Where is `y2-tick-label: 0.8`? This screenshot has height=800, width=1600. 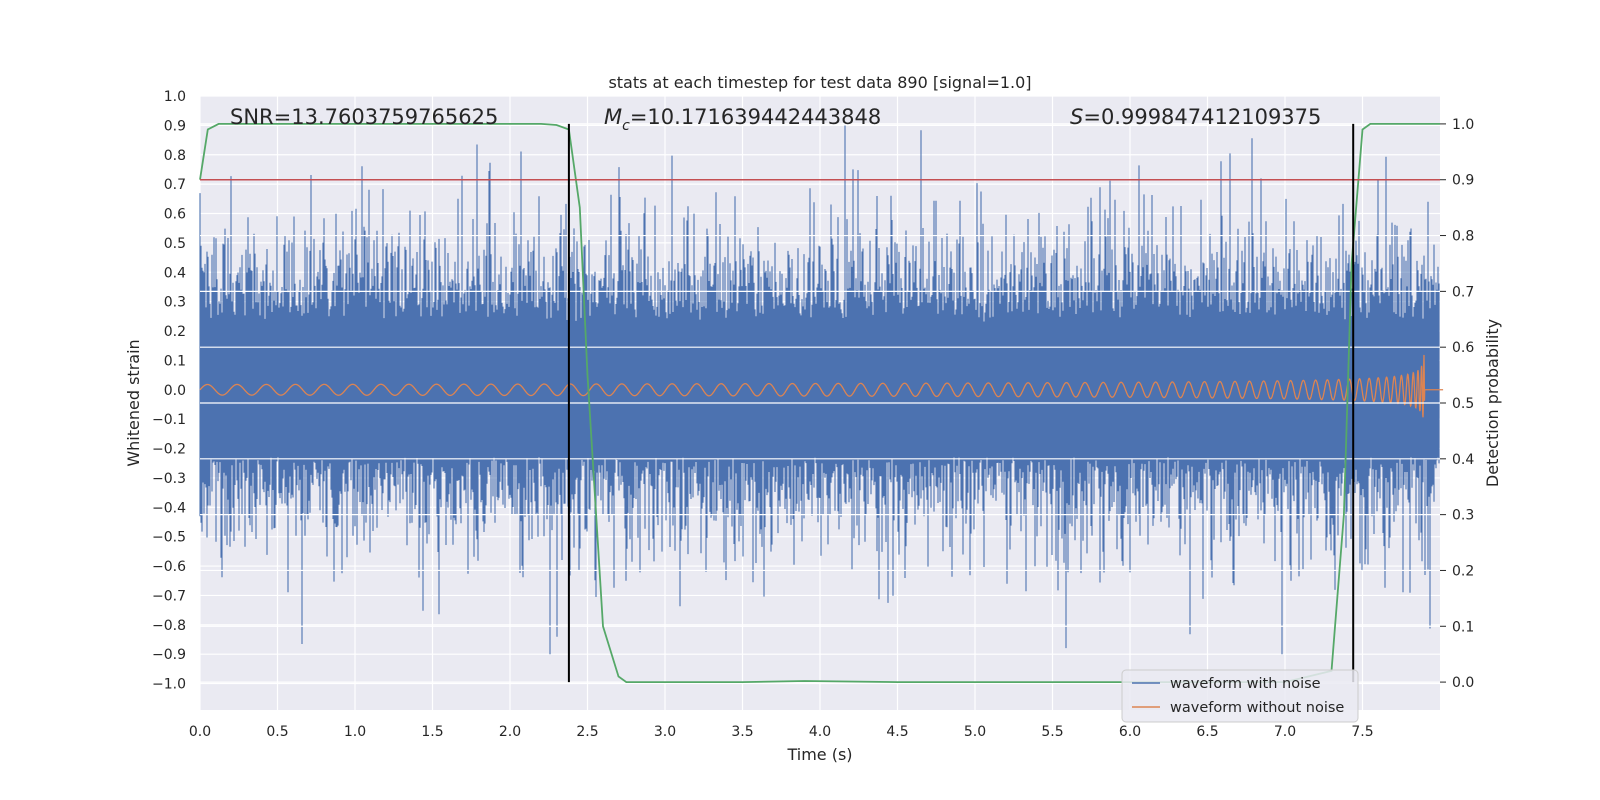
y2-tick-label: 0.8 is located at coordinates (1463, 237).